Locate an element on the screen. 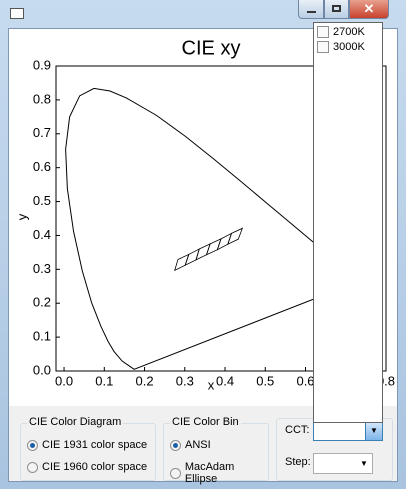 This screenshot has width=406, height=489. step-label: Step: is located at coordinates (298, 462).